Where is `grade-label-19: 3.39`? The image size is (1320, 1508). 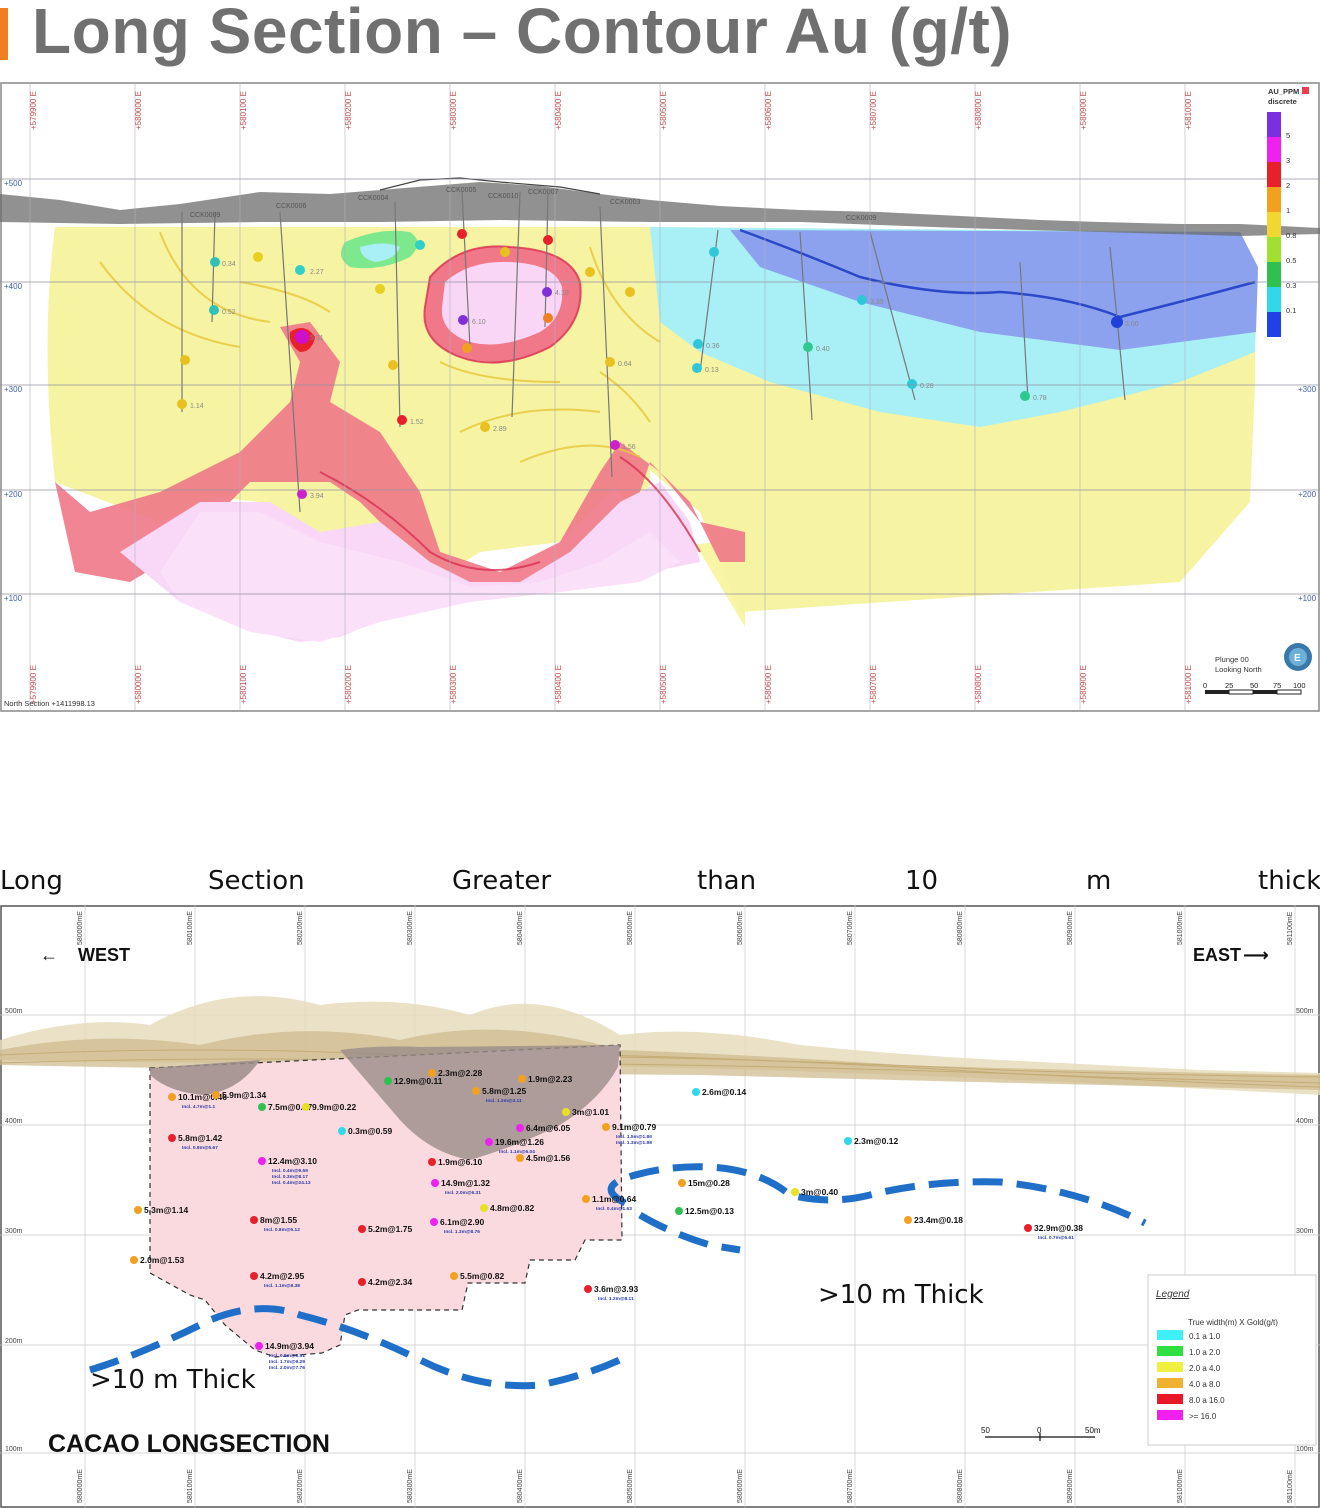
grade-label-19: 3.39 is located at coordinates (877, 302).